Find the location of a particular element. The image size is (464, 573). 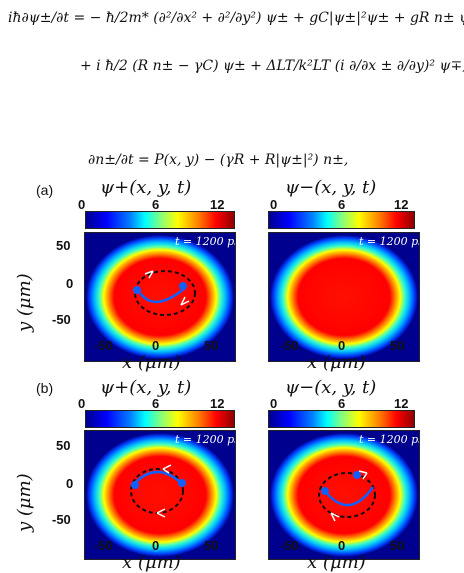

colorbar-b-minus is located at coordinates (341, 419).